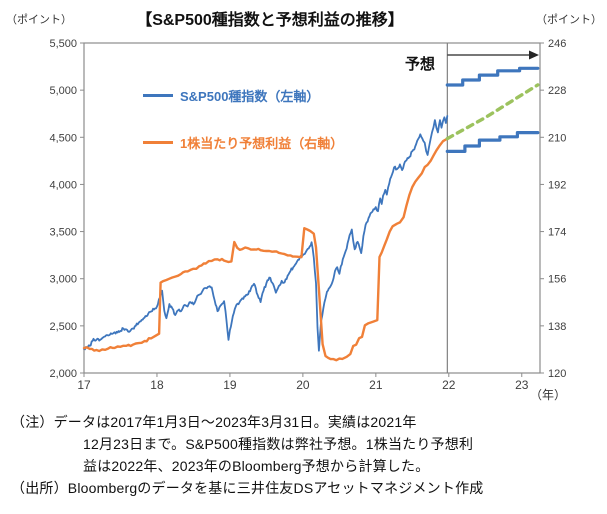 The image size is (607, 514). Describe the element at coordinates (157, 385) in the screenshot. I see `x-axis-tick-label: 18` at that location.